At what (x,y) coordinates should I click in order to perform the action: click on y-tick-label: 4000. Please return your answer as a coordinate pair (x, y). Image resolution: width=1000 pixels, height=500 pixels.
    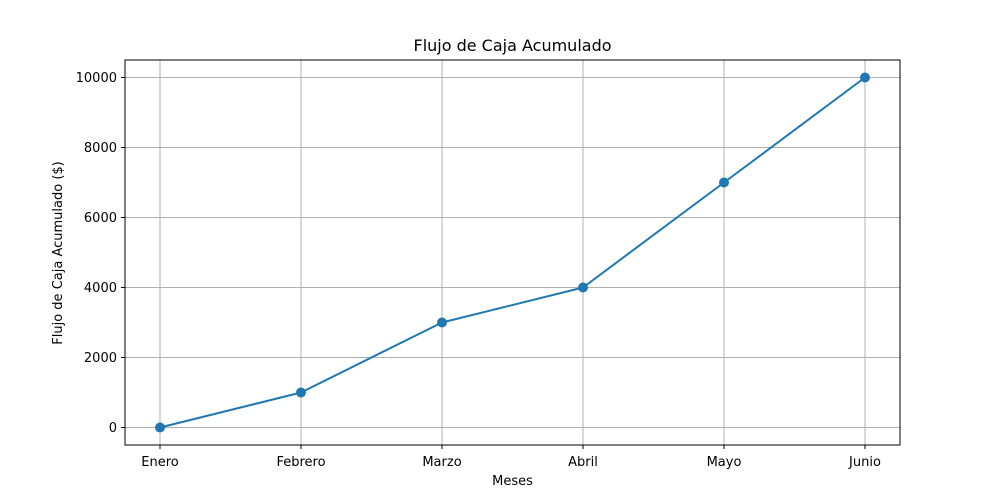
    Looking at the image, I should click on (100, 288).